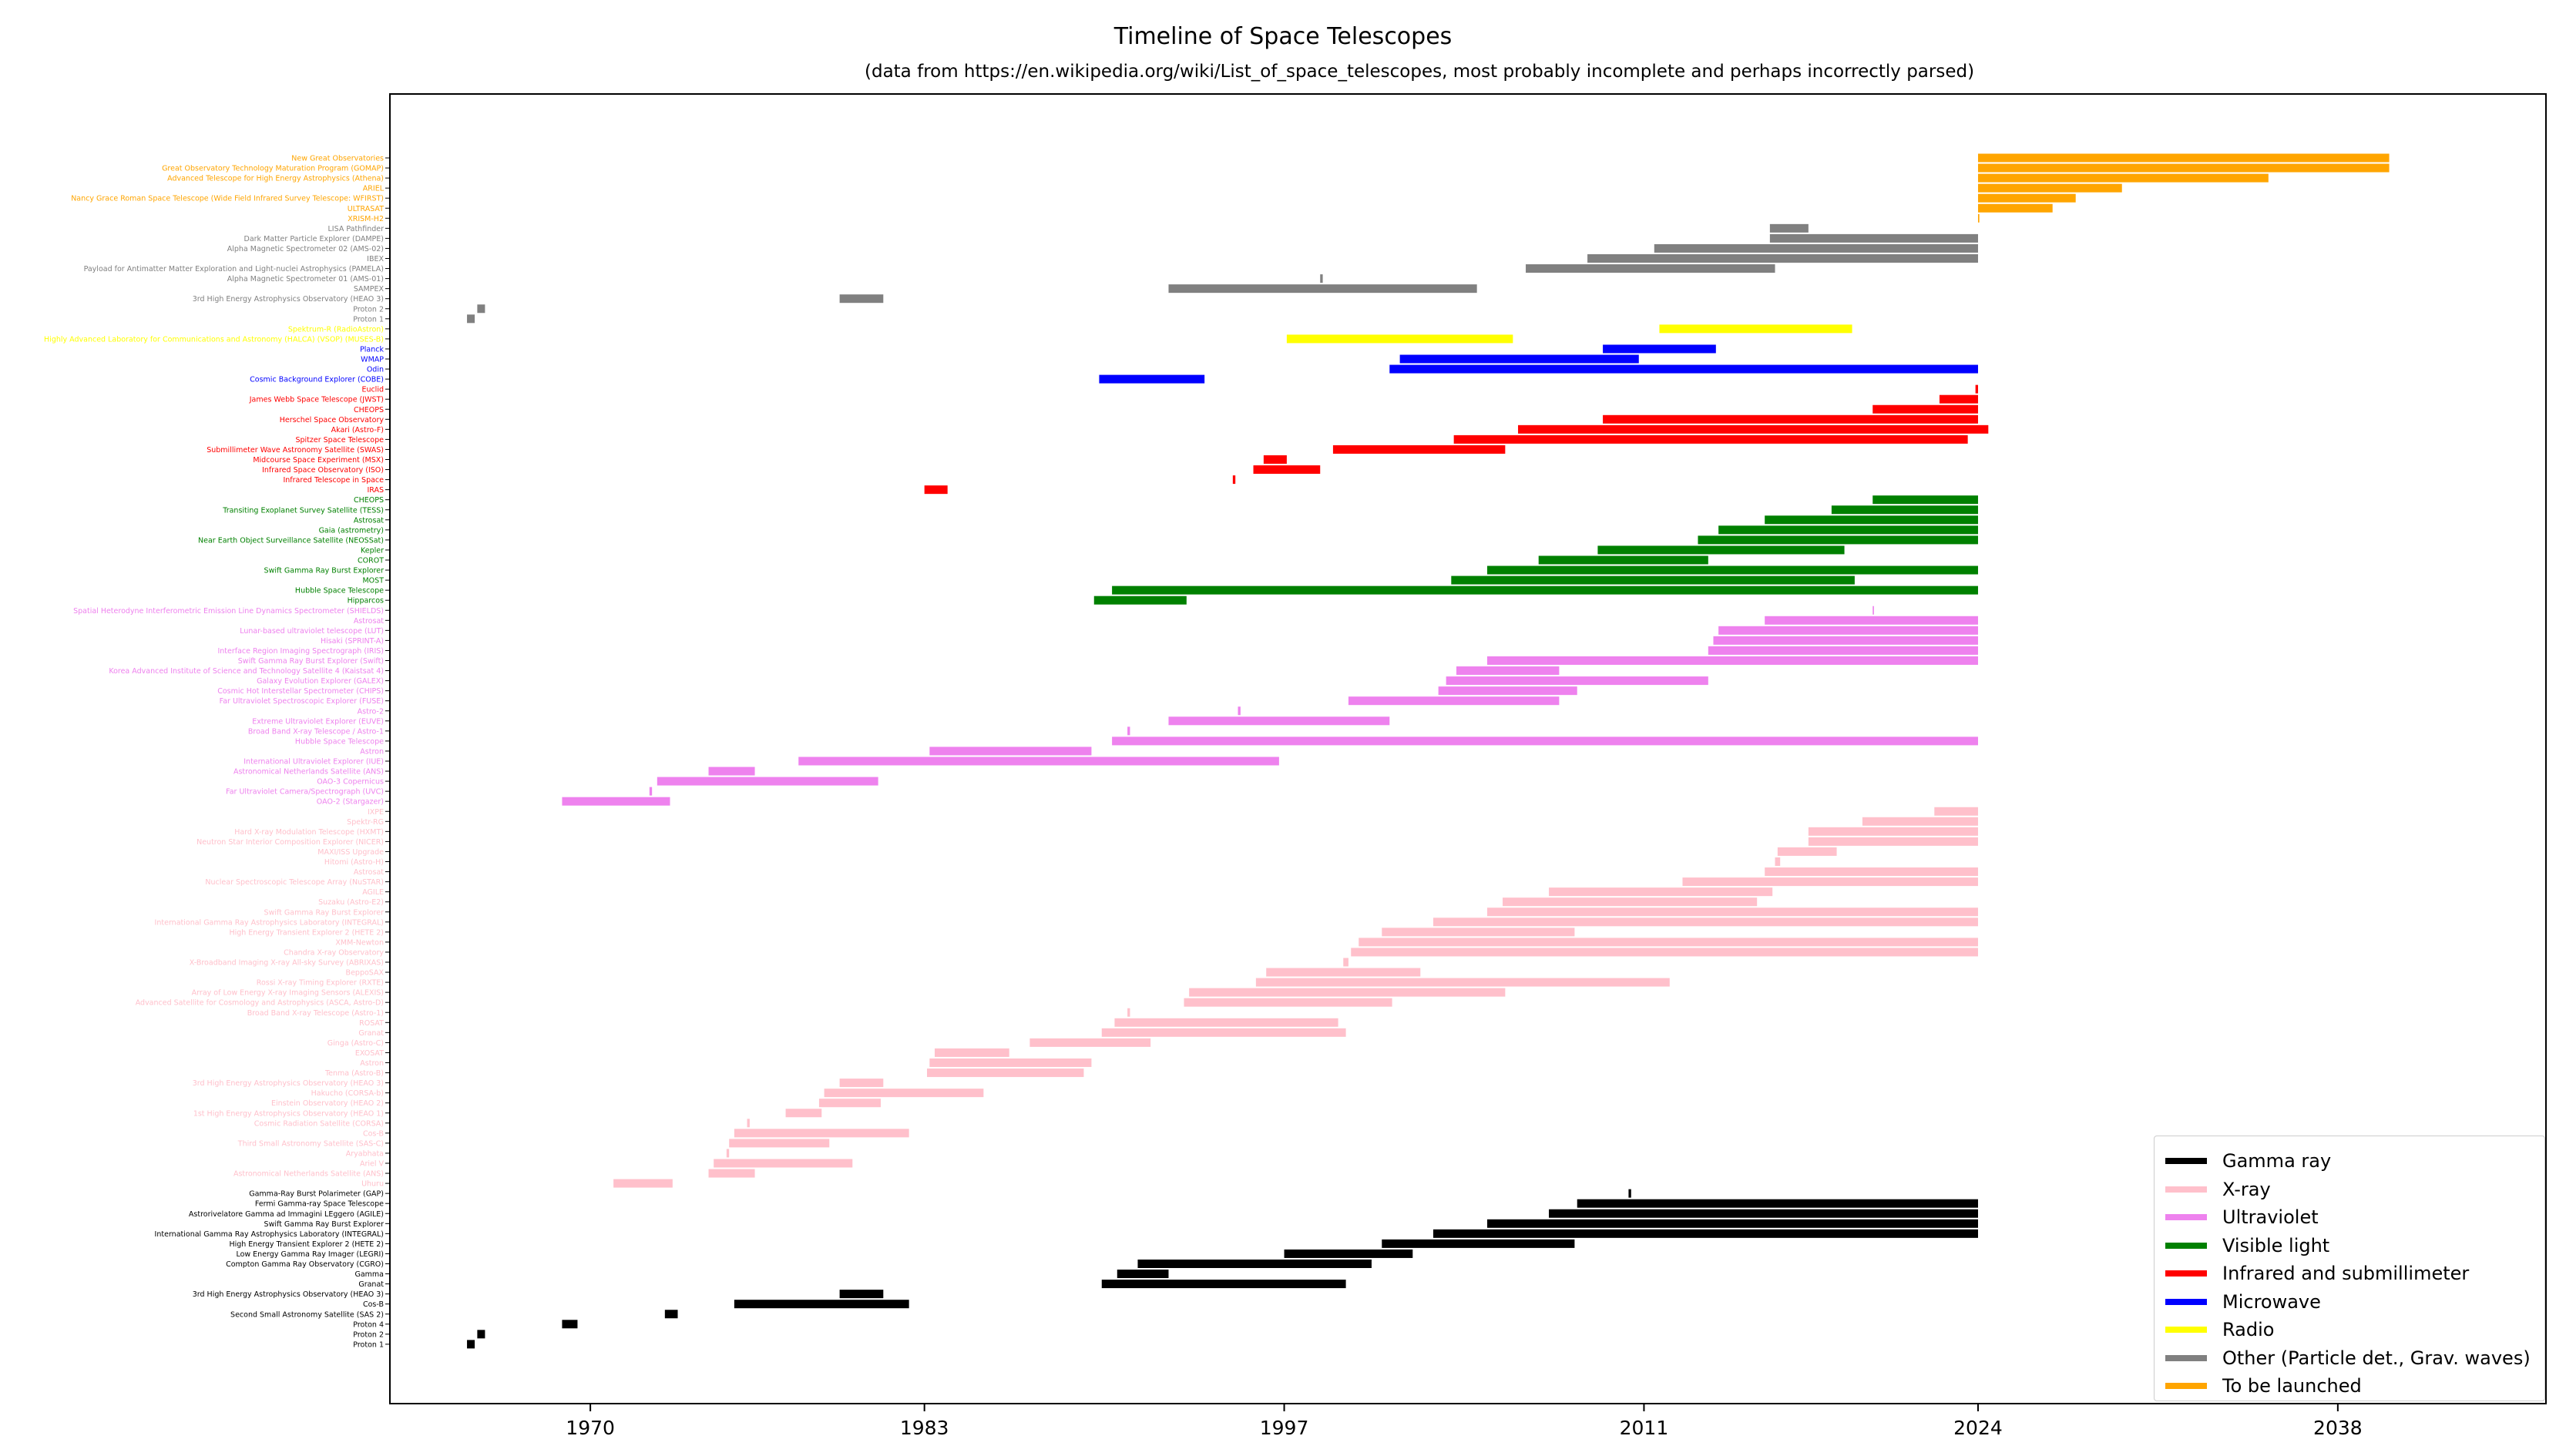  Describe the element at coordinates (2292, 1386) in the screenshot. I see `legend-label: To be launched` at that location.